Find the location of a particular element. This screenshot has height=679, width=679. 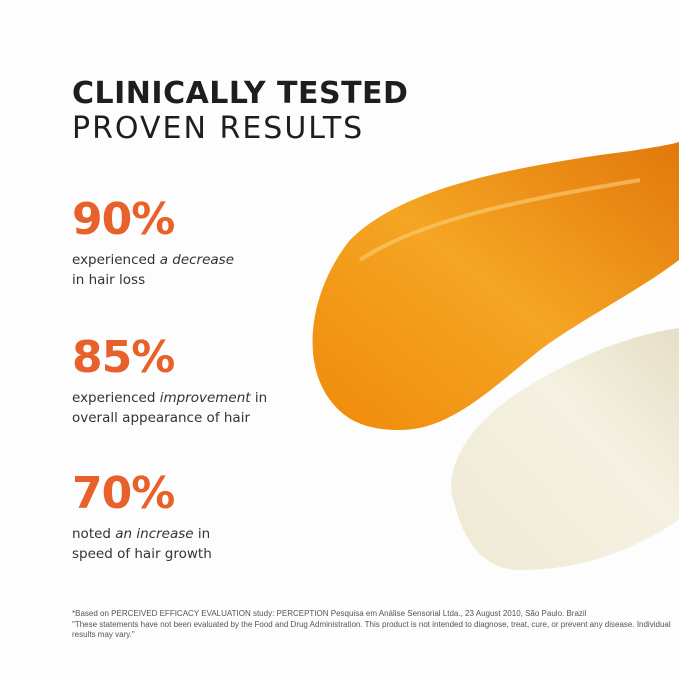

cream-swatch is located at coordinates (565, 449).